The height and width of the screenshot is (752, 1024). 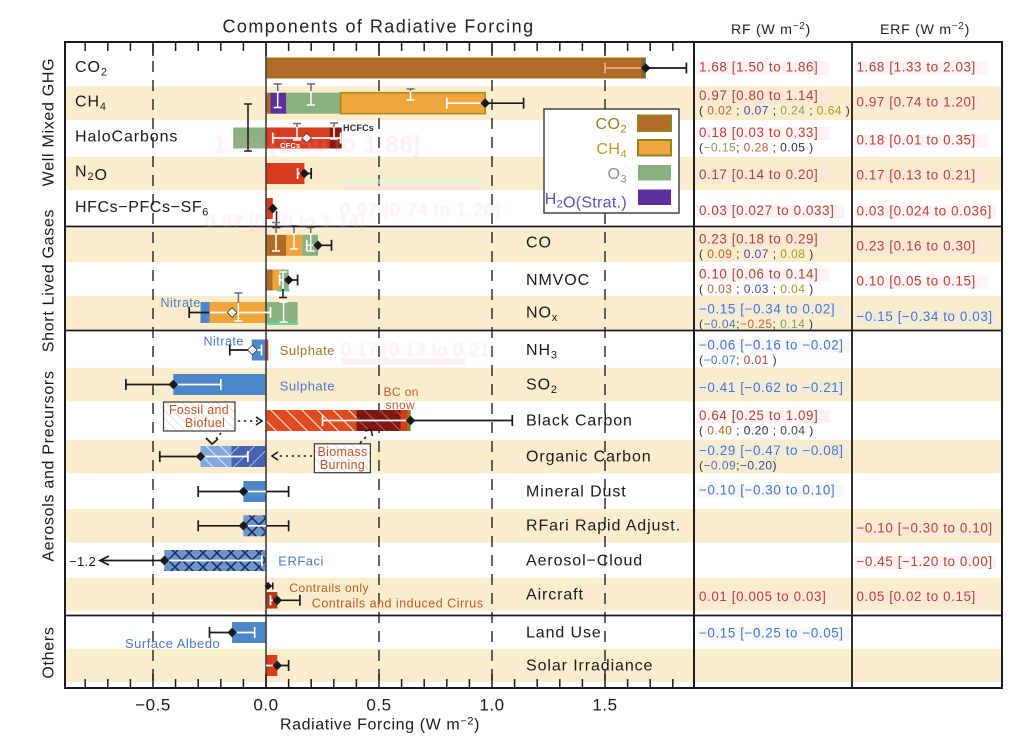 What do you see at coordinates (380, 725) in the screenshot?
I see `svg-text: Radiative Forcing (W m−2)` at bounding box center [380, 725].